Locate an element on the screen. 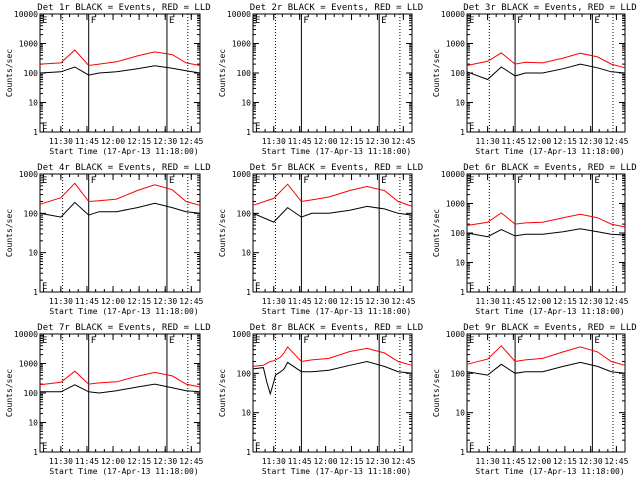 The image size is (640, 480). chart-title: Det 7r BLACK = Events, RED = LLD is located at coordinates (123, 328).